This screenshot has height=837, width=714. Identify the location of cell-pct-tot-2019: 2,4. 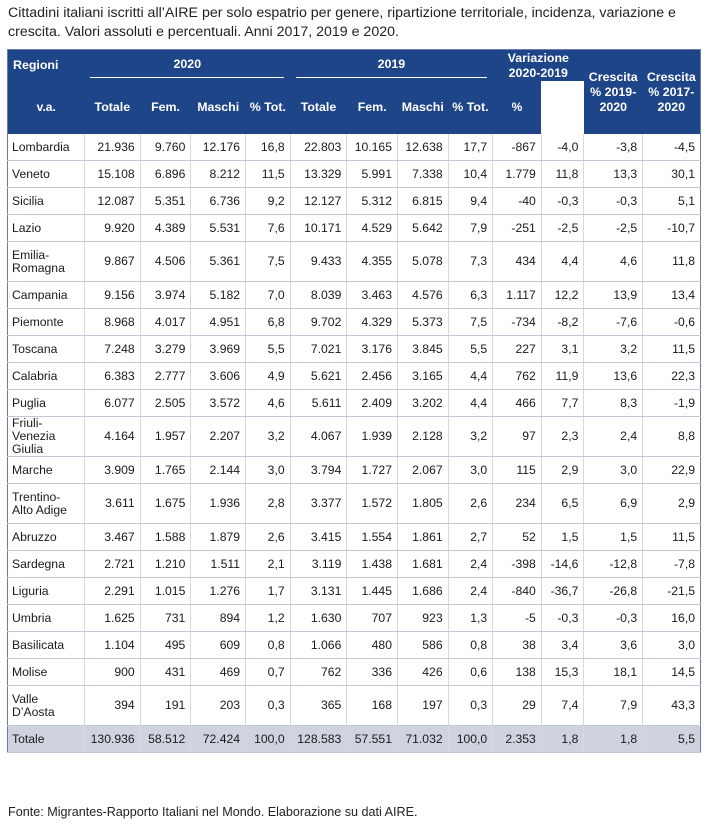
(471, 591).